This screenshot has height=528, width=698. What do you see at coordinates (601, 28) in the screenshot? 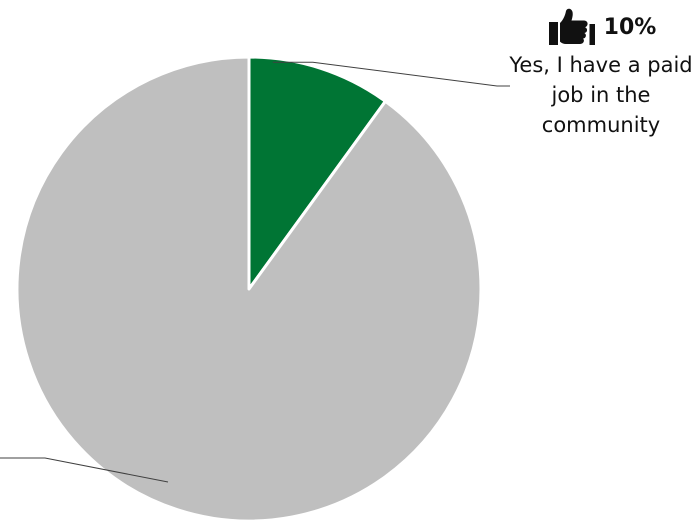
I see `slice-label-header: 10%` at bounding box center [601, 28].